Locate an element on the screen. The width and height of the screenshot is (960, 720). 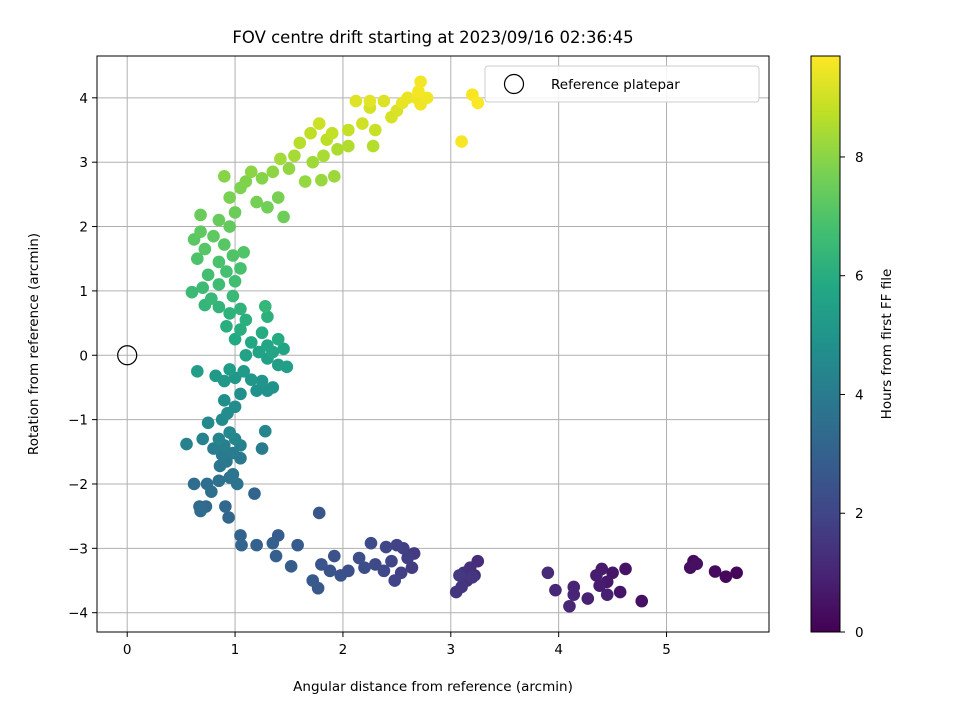
reference-platepar-marker is located at coordinates (127, 355).